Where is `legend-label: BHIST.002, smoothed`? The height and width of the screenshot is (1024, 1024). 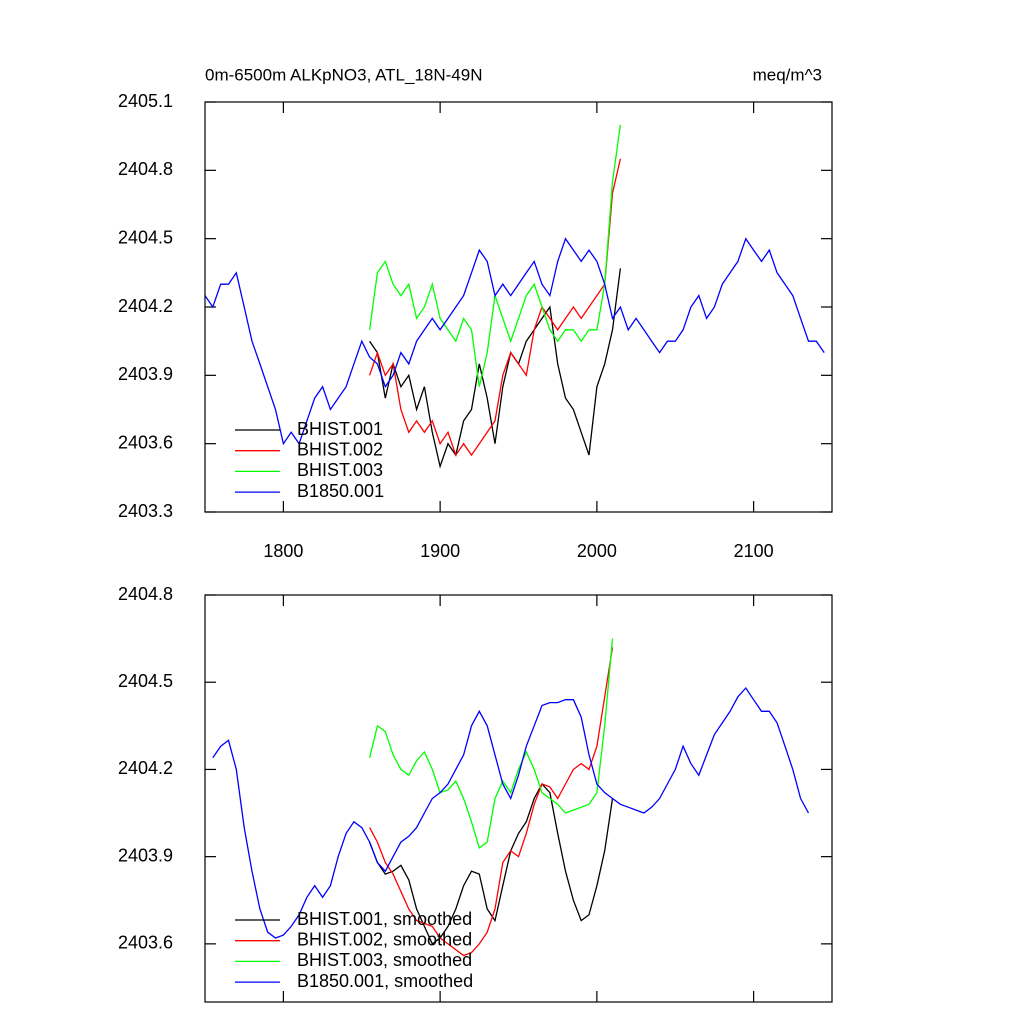 legend-label: BHIST.002, smoothed is located at coordinates (384, 939).